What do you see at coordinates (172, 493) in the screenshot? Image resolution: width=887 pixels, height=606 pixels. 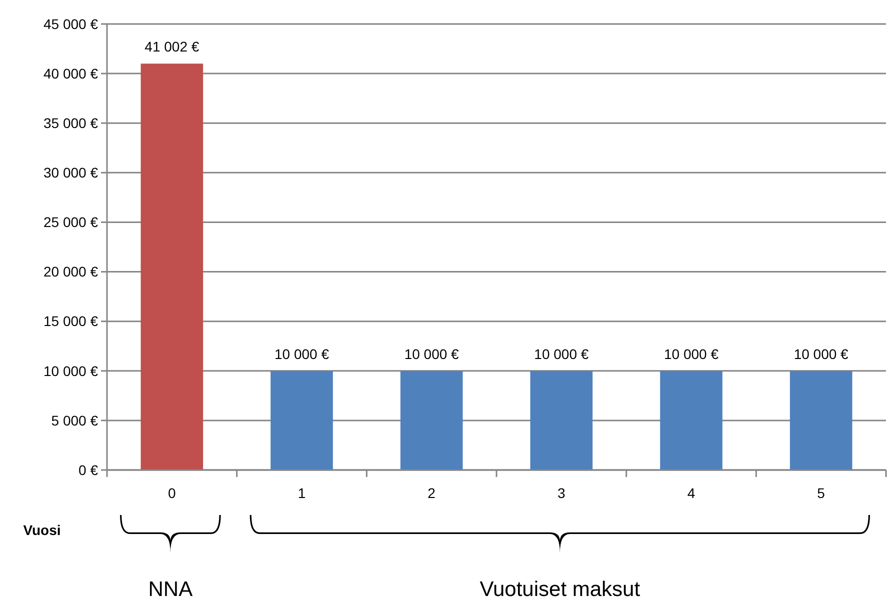 I see `x-tick-label: 0` at bounding box center [172, 493].